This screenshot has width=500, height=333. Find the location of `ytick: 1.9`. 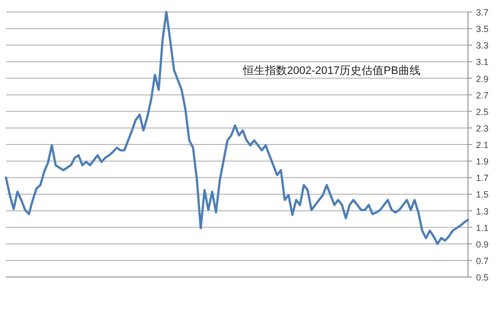

ytick: 1.9 is located at coordinates (482, 161).